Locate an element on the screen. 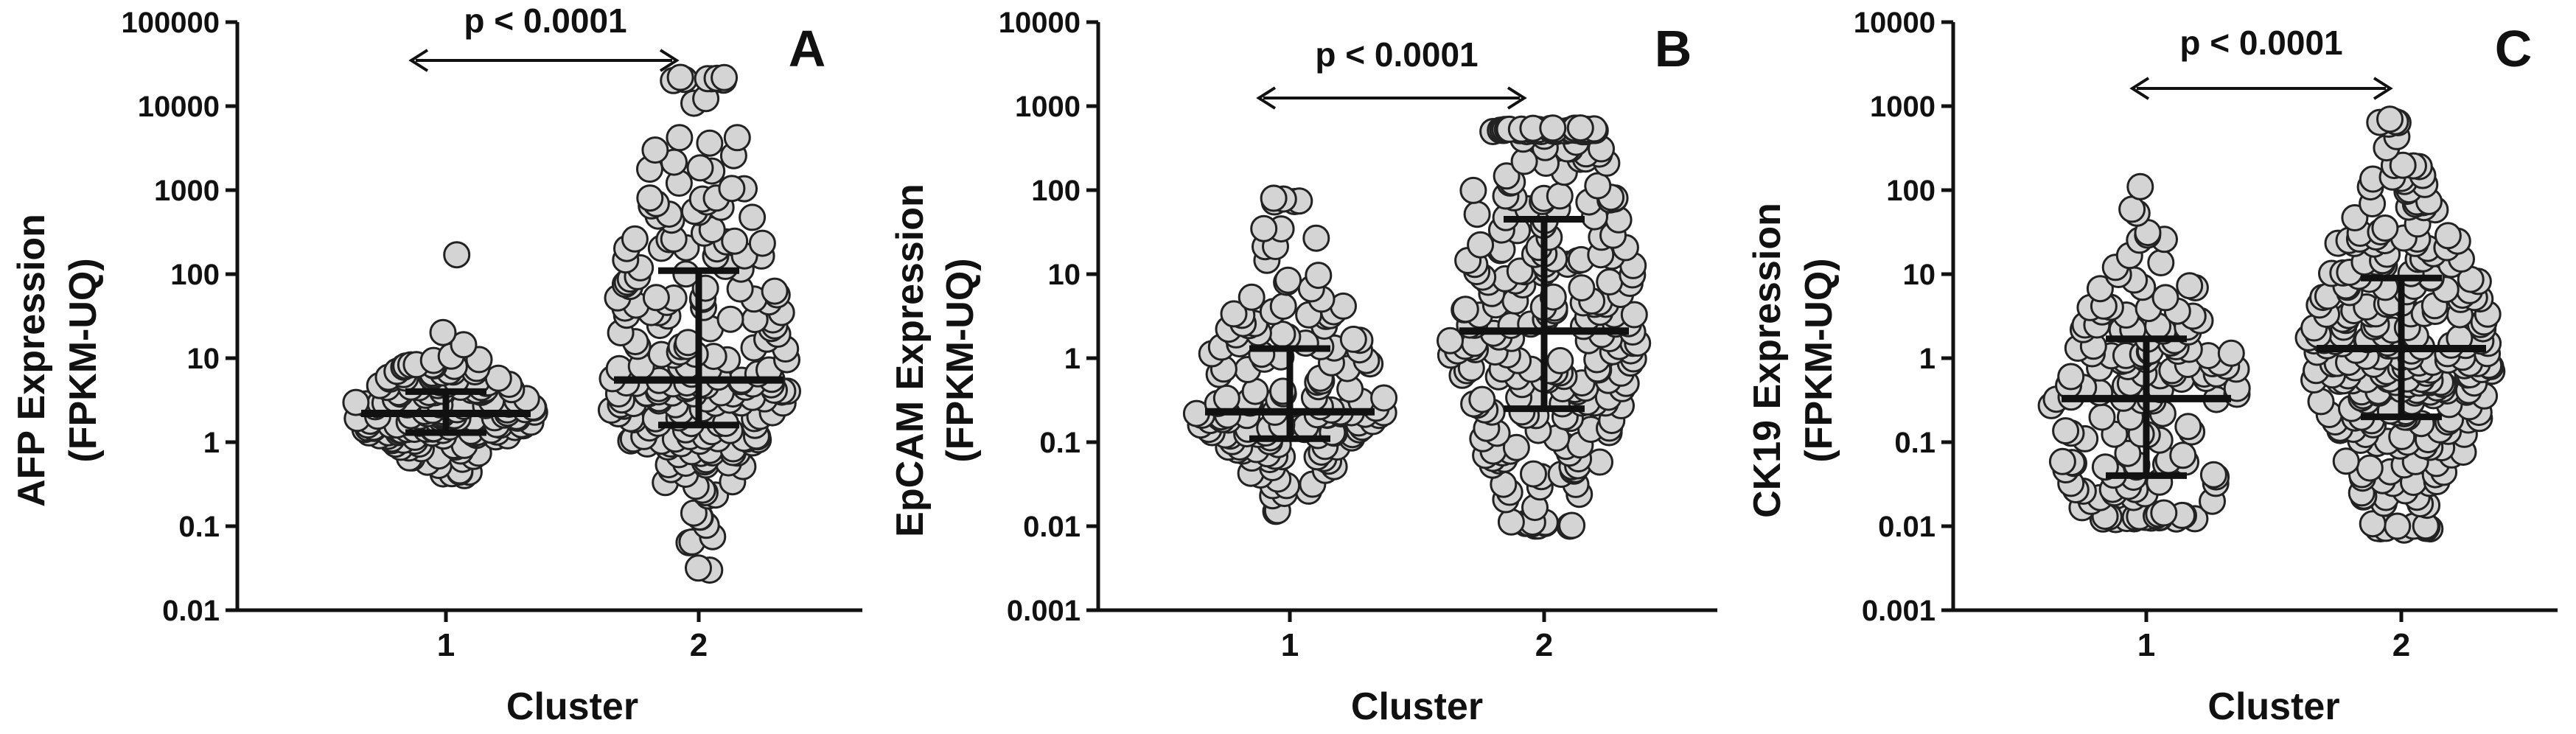 Image resolution: width=2576 pixels, height=734 pixels. y-axis-title: EpCAM Expression is located at coordinates (910, 360).